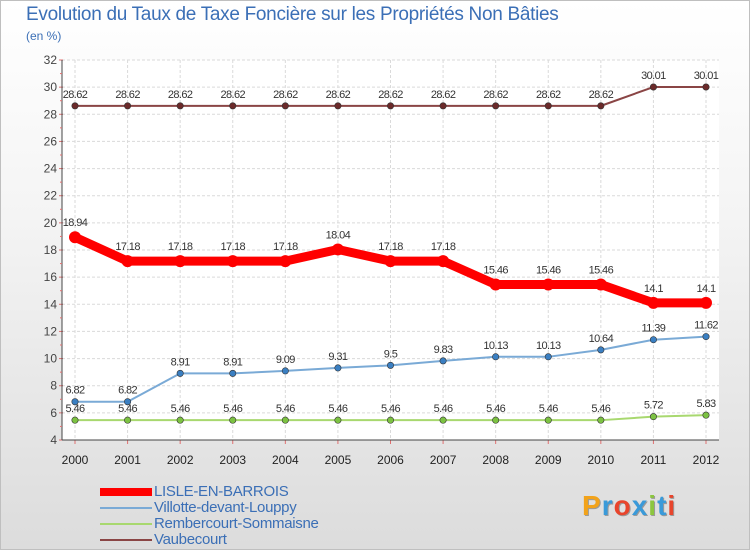 This screenshot has width=750, height=550. I want to click on data-label: 5.83, so click(705, 404).